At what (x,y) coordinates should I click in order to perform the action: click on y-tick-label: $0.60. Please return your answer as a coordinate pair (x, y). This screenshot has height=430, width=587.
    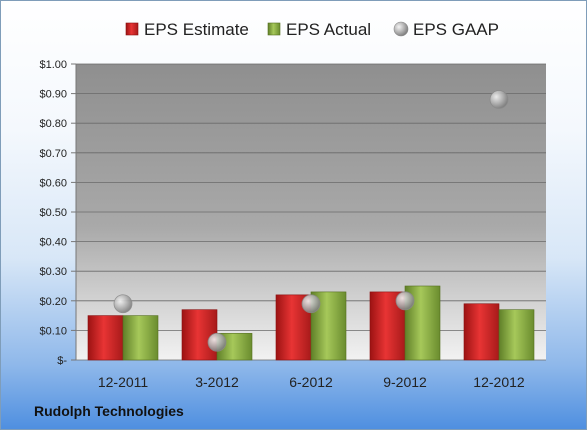
    Looking at the image, I should click on (53, 183).